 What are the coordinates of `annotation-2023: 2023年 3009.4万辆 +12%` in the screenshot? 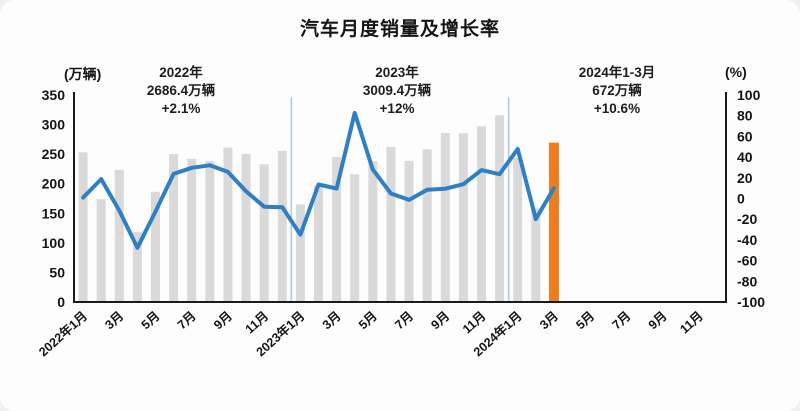 It's located at (397, 91).